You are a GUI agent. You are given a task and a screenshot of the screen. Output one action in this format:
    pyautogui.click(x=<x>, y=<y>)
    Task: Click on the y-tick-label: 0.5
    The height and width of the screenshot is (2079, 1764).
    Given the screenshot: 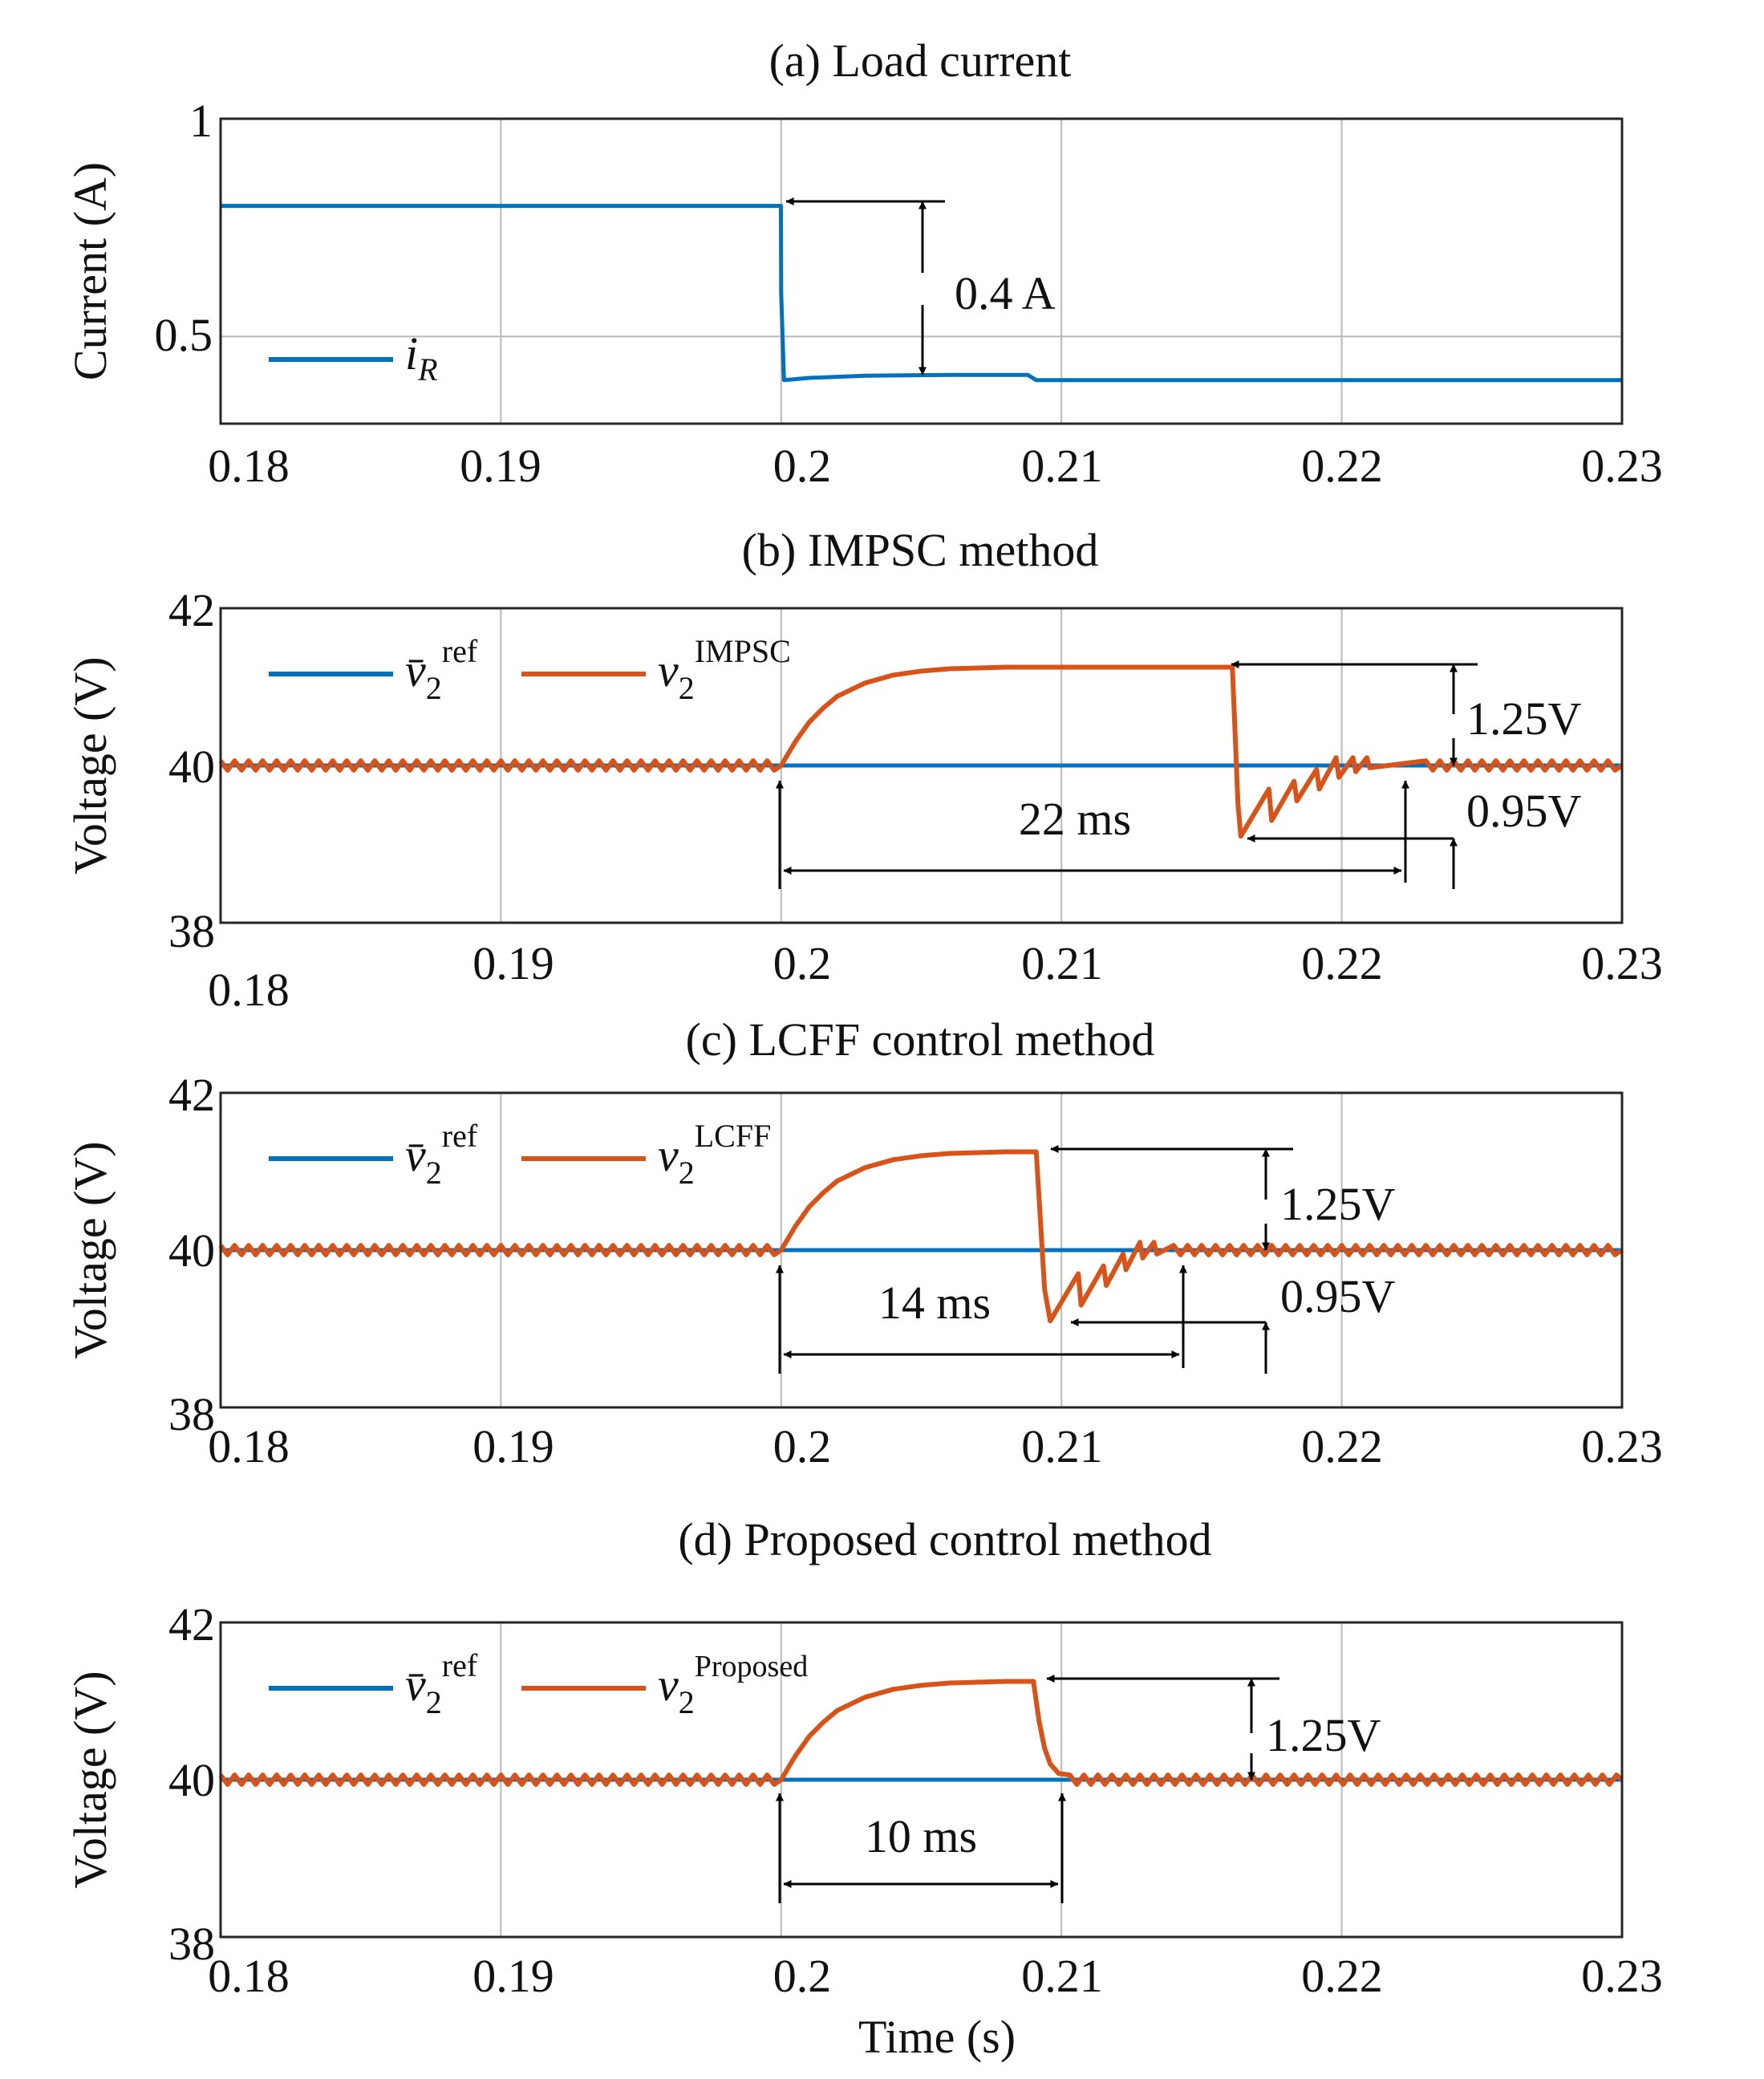 What is the action you would take?
    pyautogui.click(x=184, y=335)
    